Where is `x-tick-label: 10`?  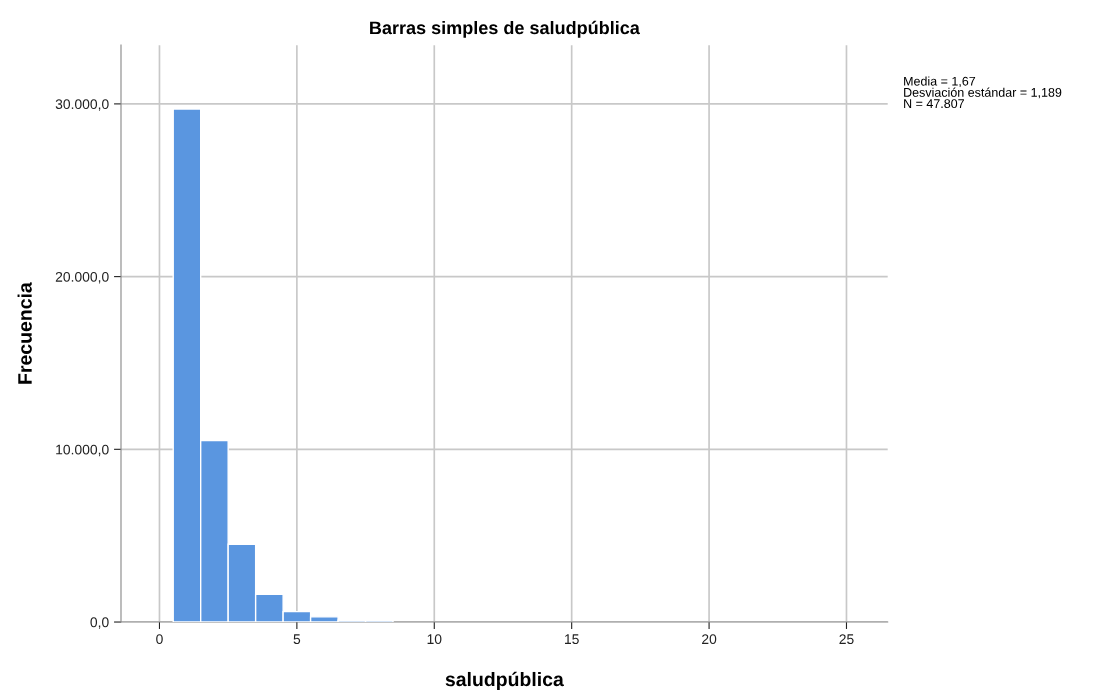
x-tick-label: 10 is located at coordinates (434, 639).